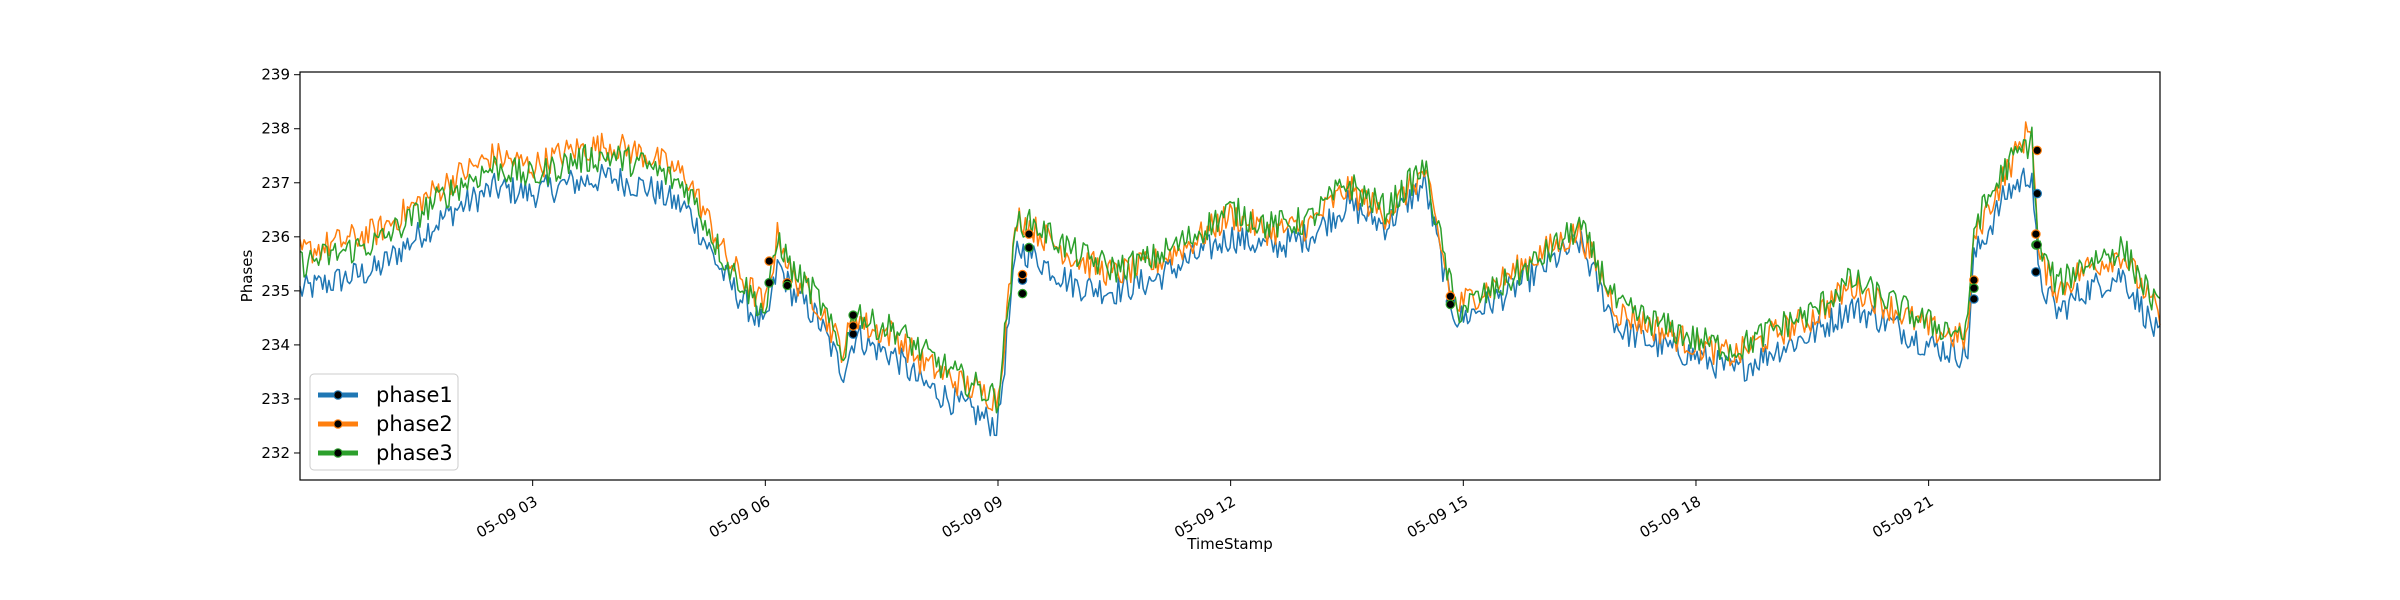  I want to click on legend-box, so click(384, 422).